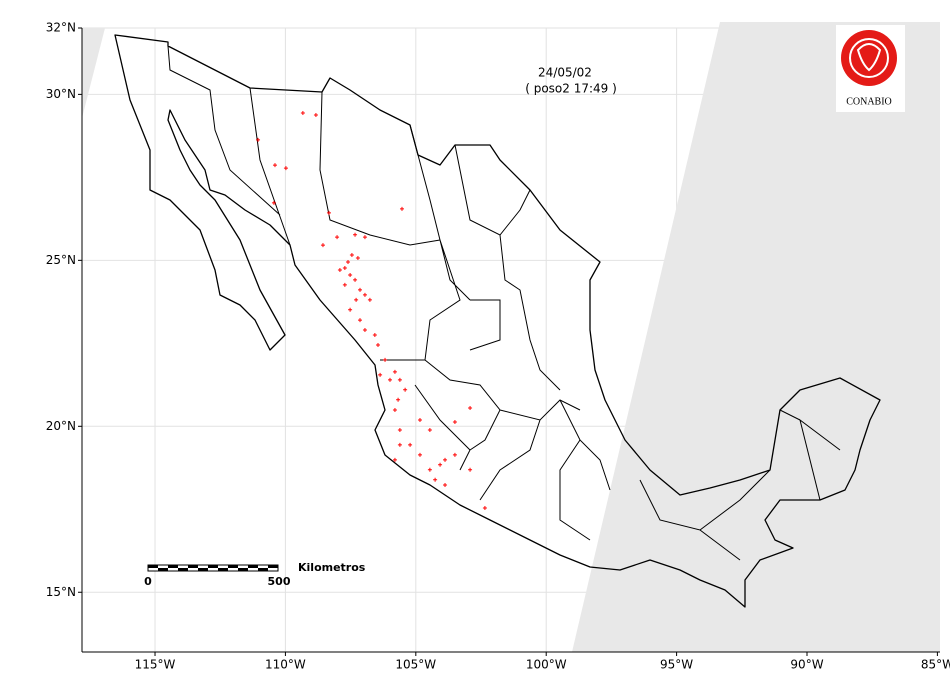 The image size is (950, 700). What do you see at coordinates (155, 665) in the screenshot?
I see `x-tick-label: 115°W` at bounding box center [155, 665].